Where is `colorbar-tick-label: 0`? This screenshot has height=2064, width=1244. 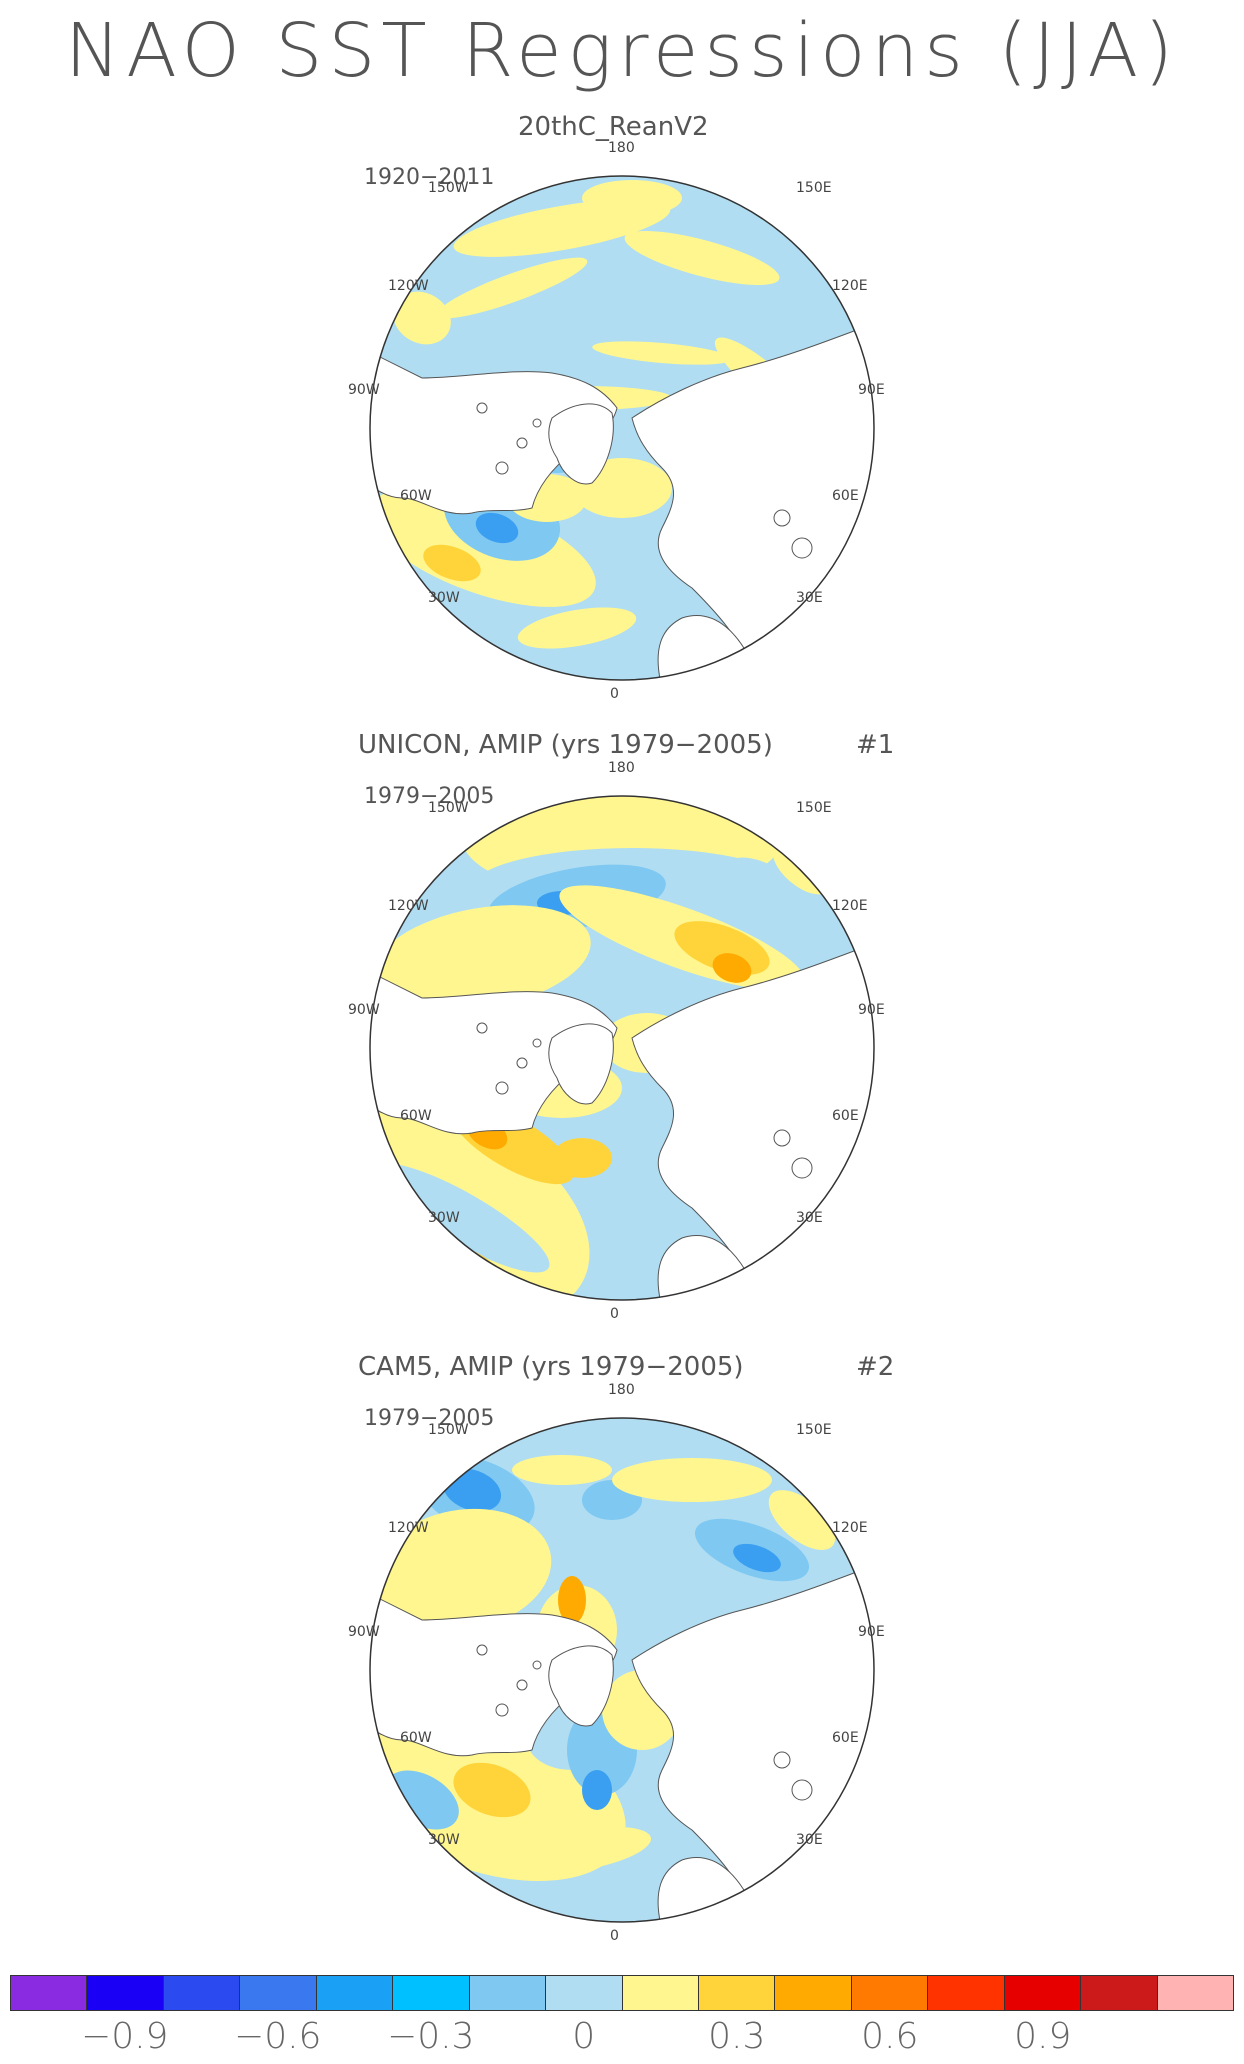
colorbar-tick-label: 0 is located at coordinates (584, 2036).